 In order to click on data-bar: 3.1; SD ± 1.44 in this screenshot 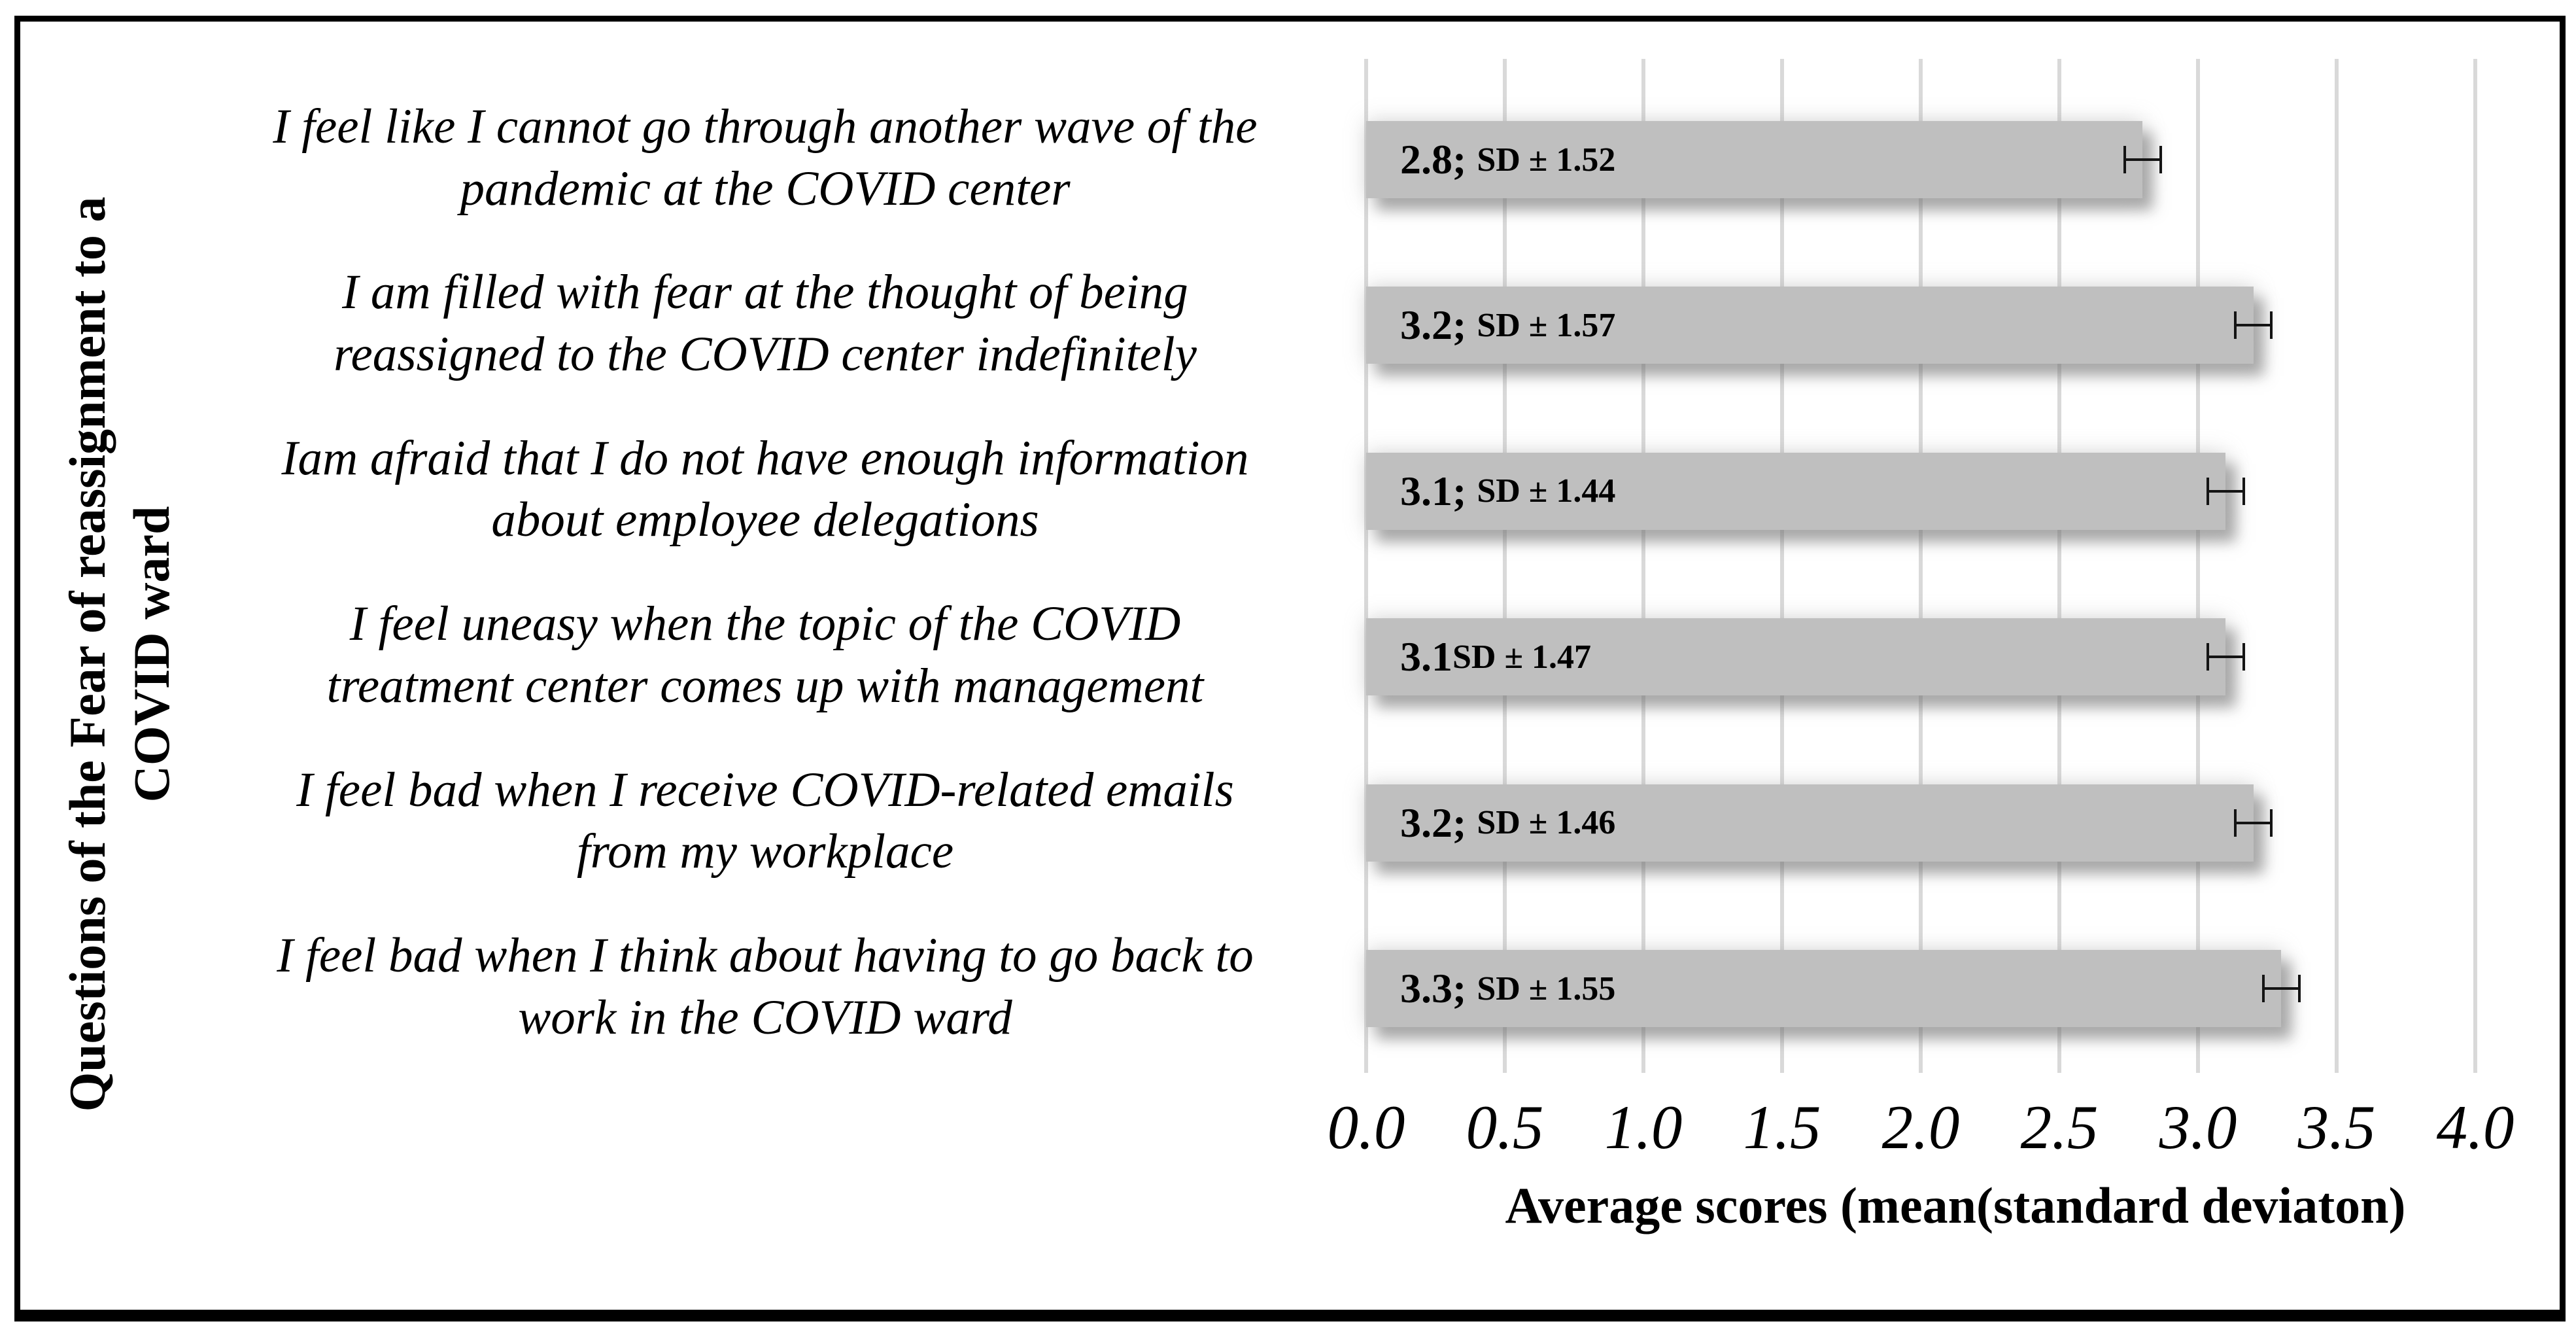, I will do `click(1796, 491)`.